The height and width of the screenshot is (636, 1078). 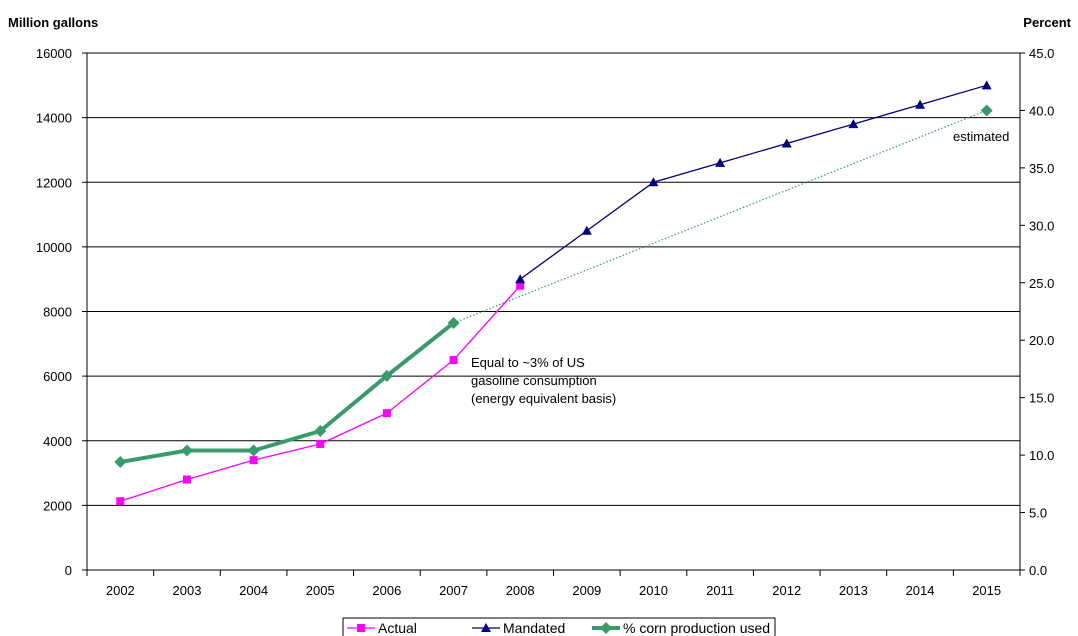 I want to click on x-tick-label: 2007, so click(x=453, y=590).